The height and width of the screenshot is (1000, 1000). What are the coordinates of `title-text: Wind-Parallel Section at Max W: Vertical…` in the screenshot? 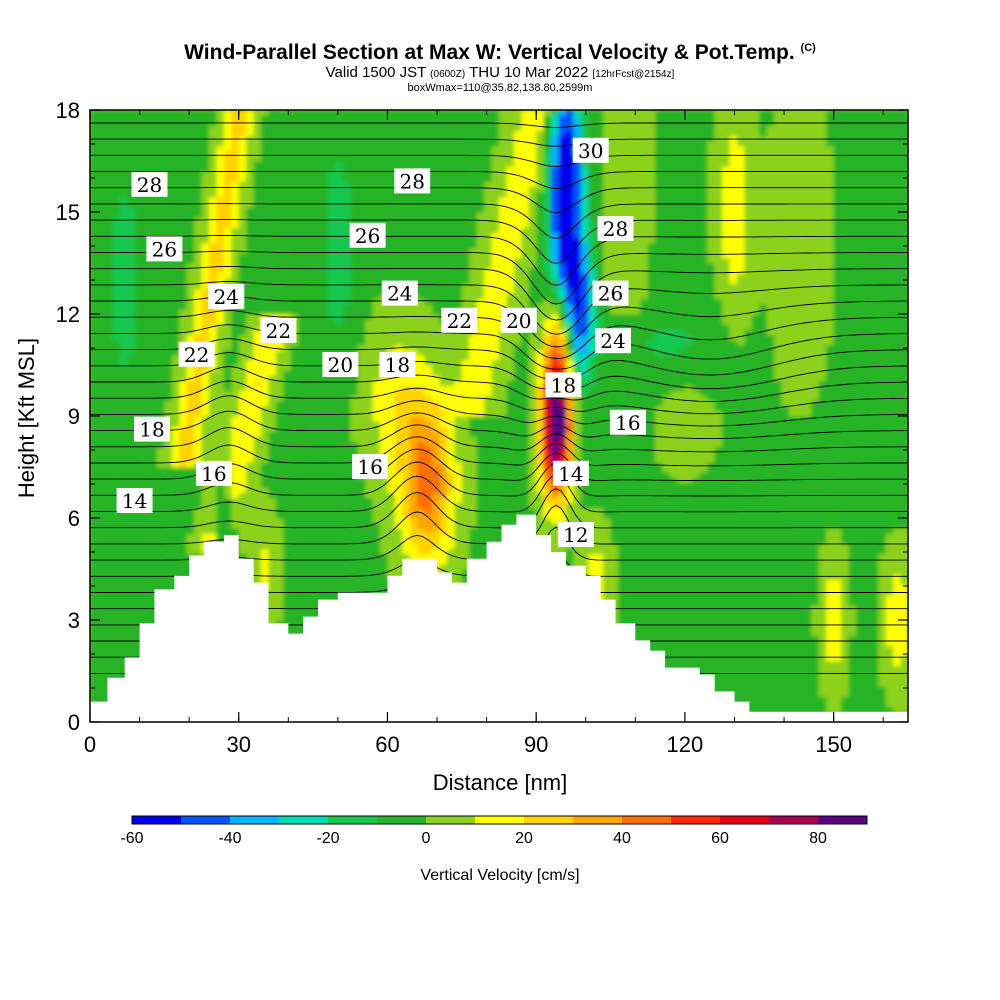 It's located at (489, 52).